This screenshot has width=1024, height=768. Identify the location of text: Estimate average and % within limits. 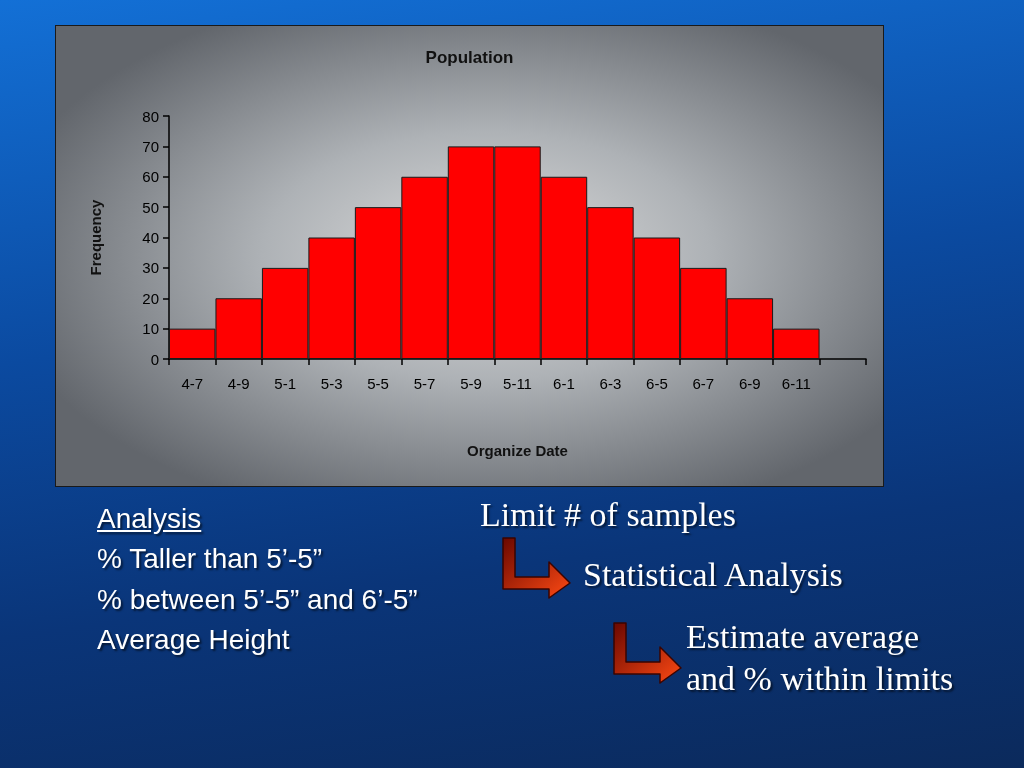
(820, 658).